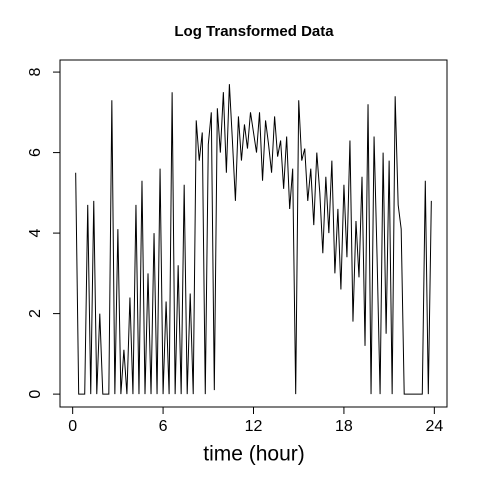 The image size is (480, 480). I want to click on x-tick-label: 18, so click(344, 426).